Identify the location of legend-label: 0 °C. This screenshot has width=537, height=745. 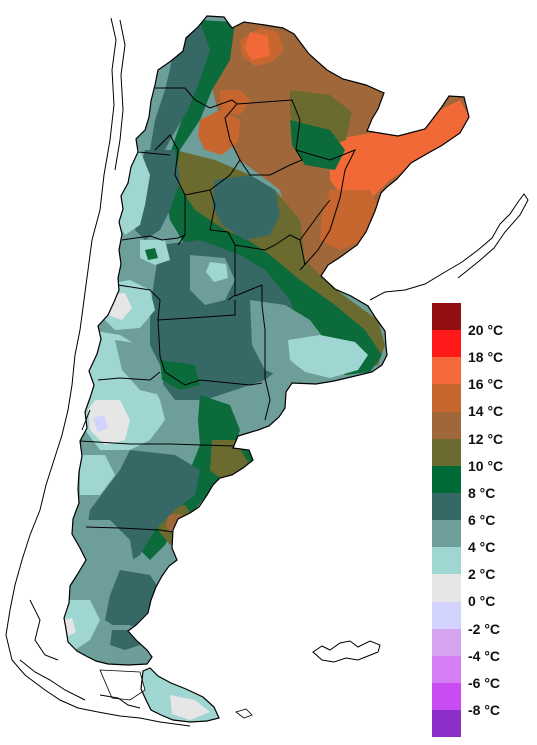
(482, 601).